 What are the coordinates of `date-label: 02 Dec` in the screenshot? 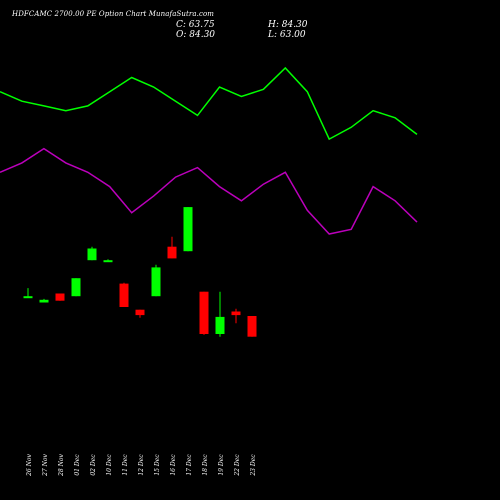 It's located at (93, 465).